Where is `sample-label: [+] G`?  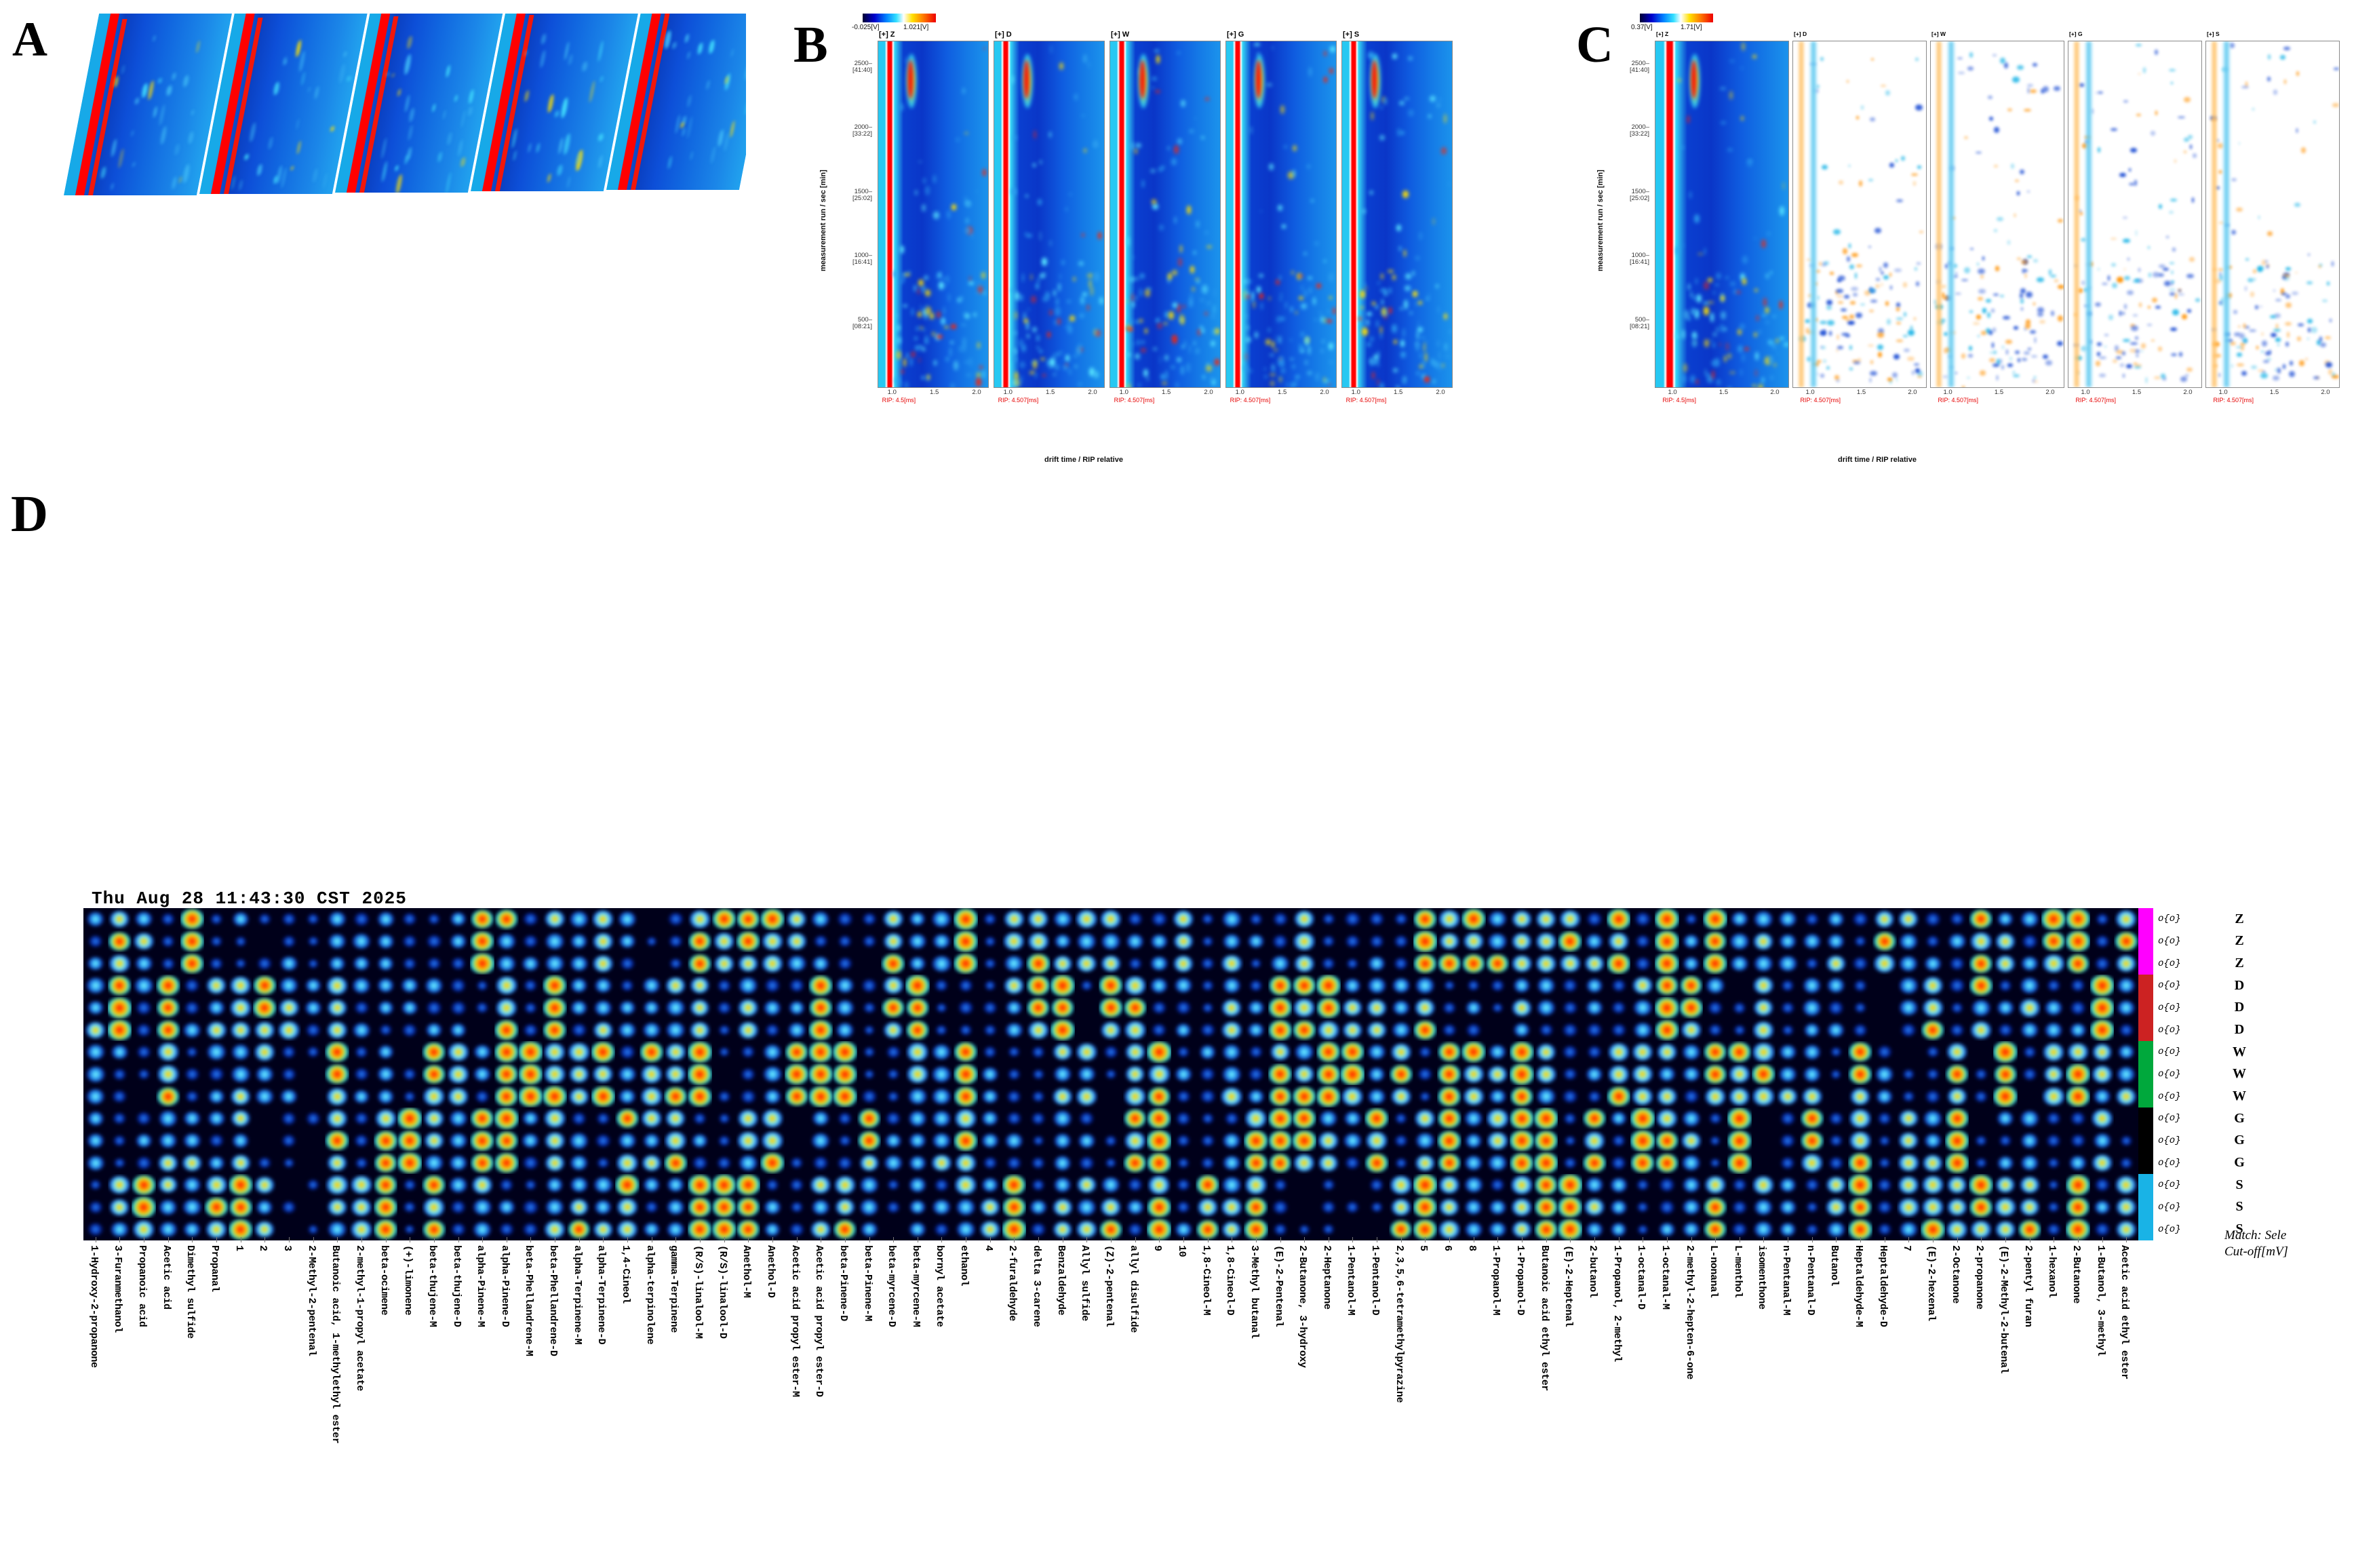 sample-label: [+] G is located at coordinates (2076, 34).